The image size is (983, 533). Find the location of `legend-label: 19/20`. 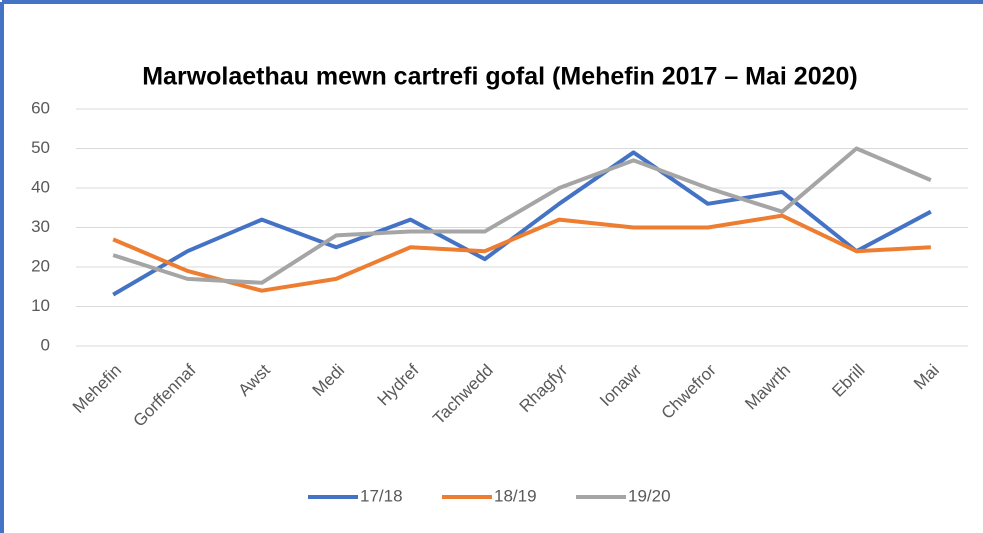

legend-label: 19/20 is located at coordinates (649, 495).